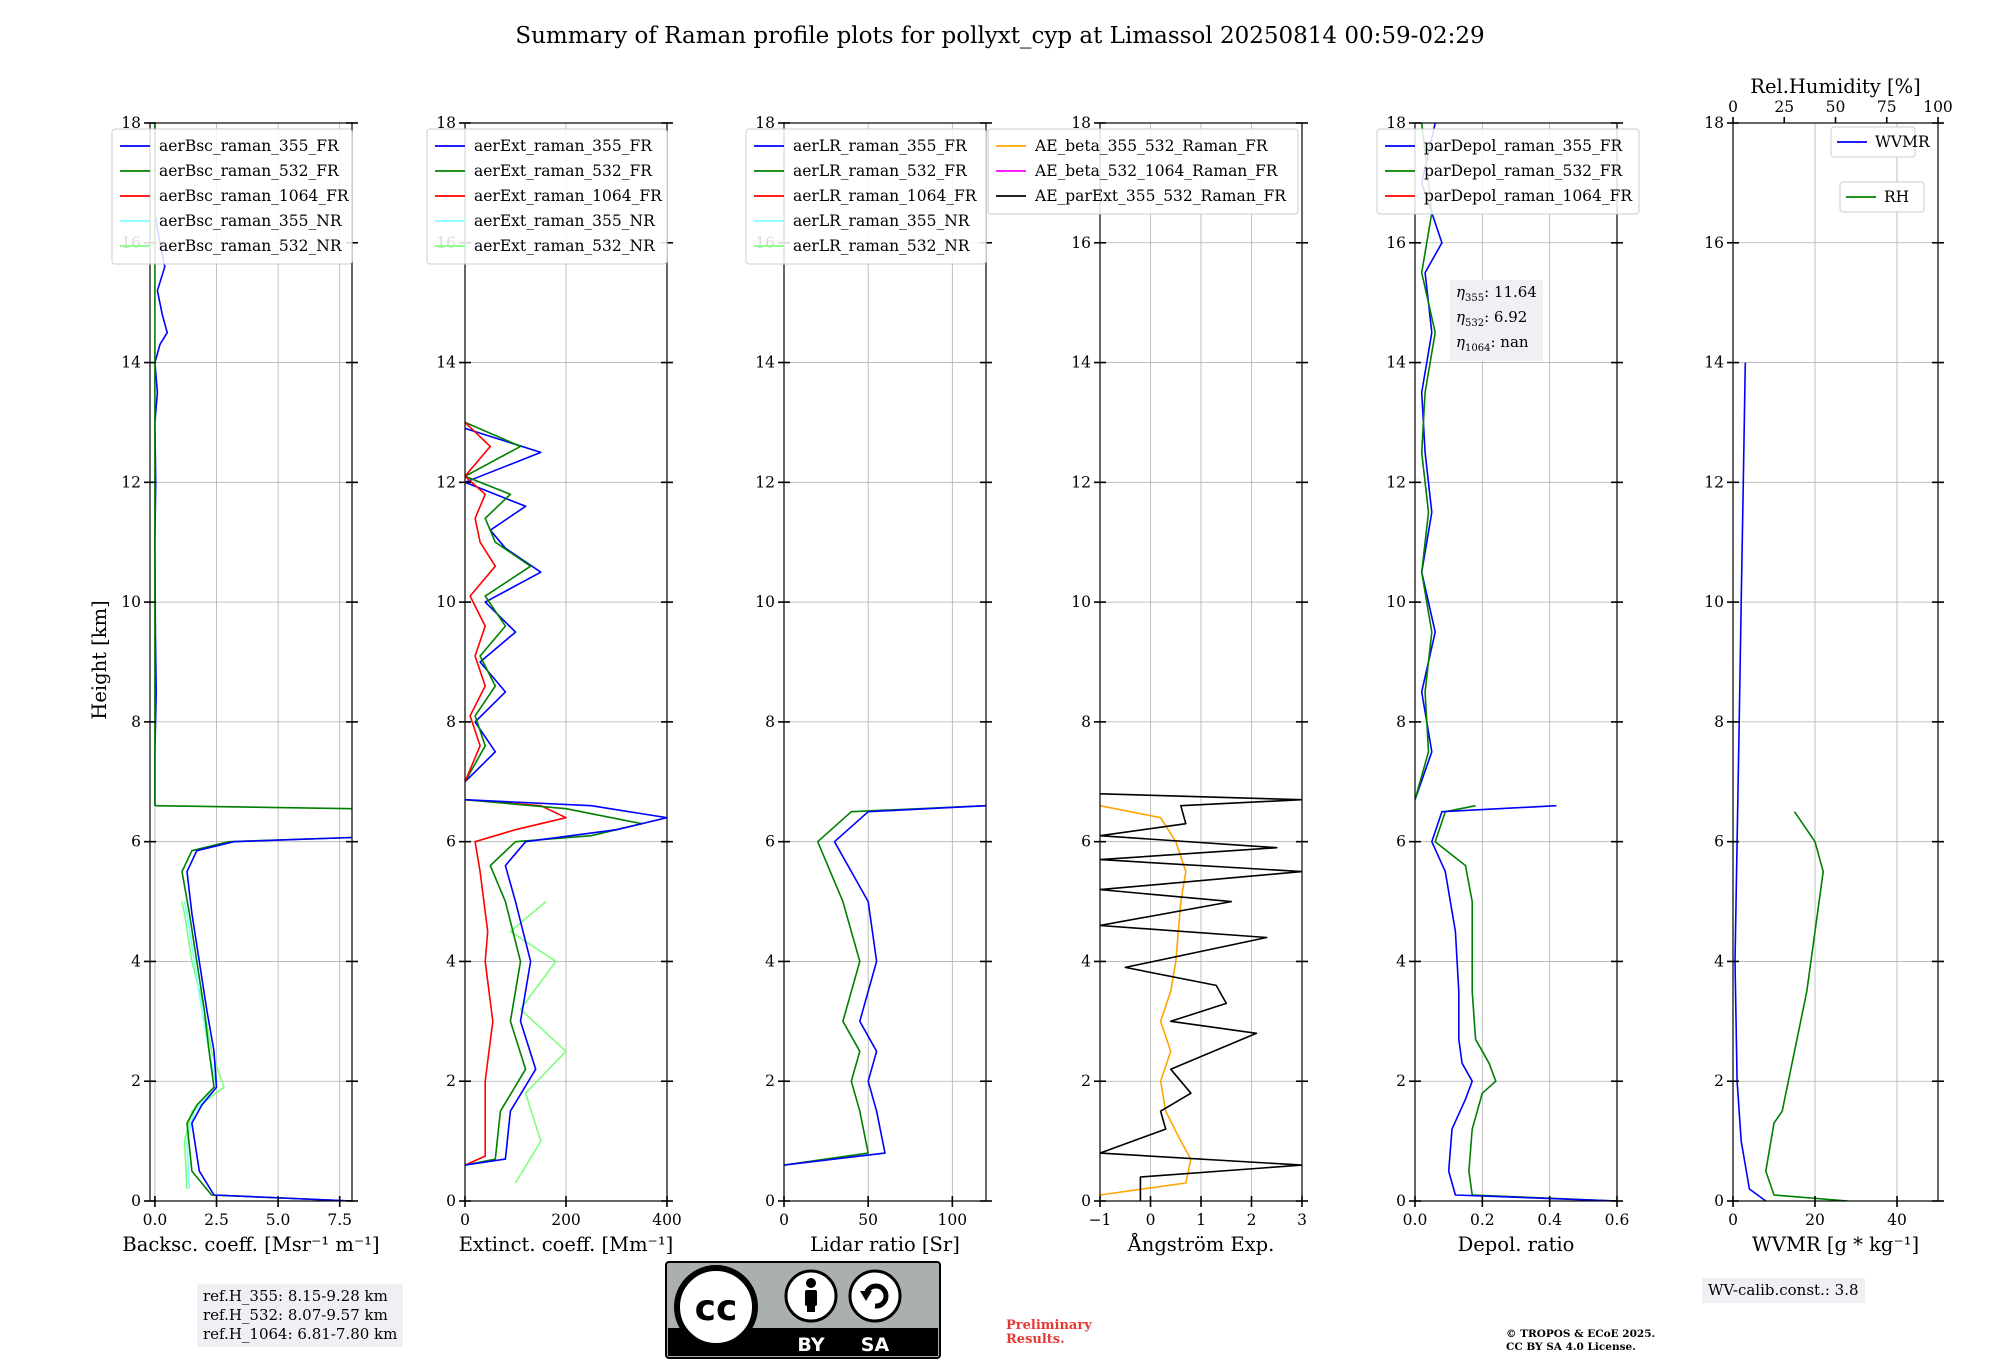  Describe the element at coordinates (339, 1220) in the screenshot. I see `x-tick-label: 7.5` at that location.